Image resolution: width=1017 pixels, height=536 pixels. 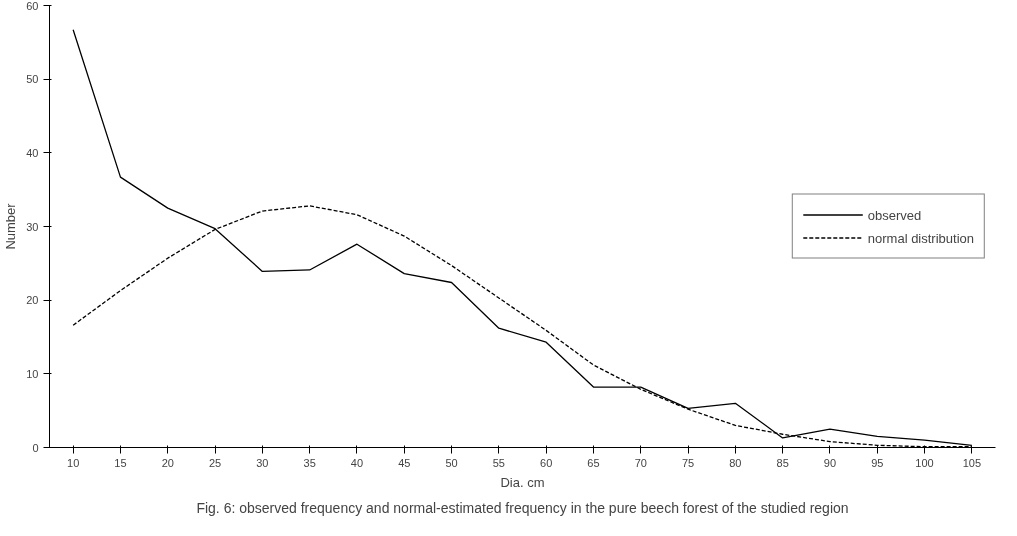 I want to click on x-tick-label: 75, so click(x=688, y=462).